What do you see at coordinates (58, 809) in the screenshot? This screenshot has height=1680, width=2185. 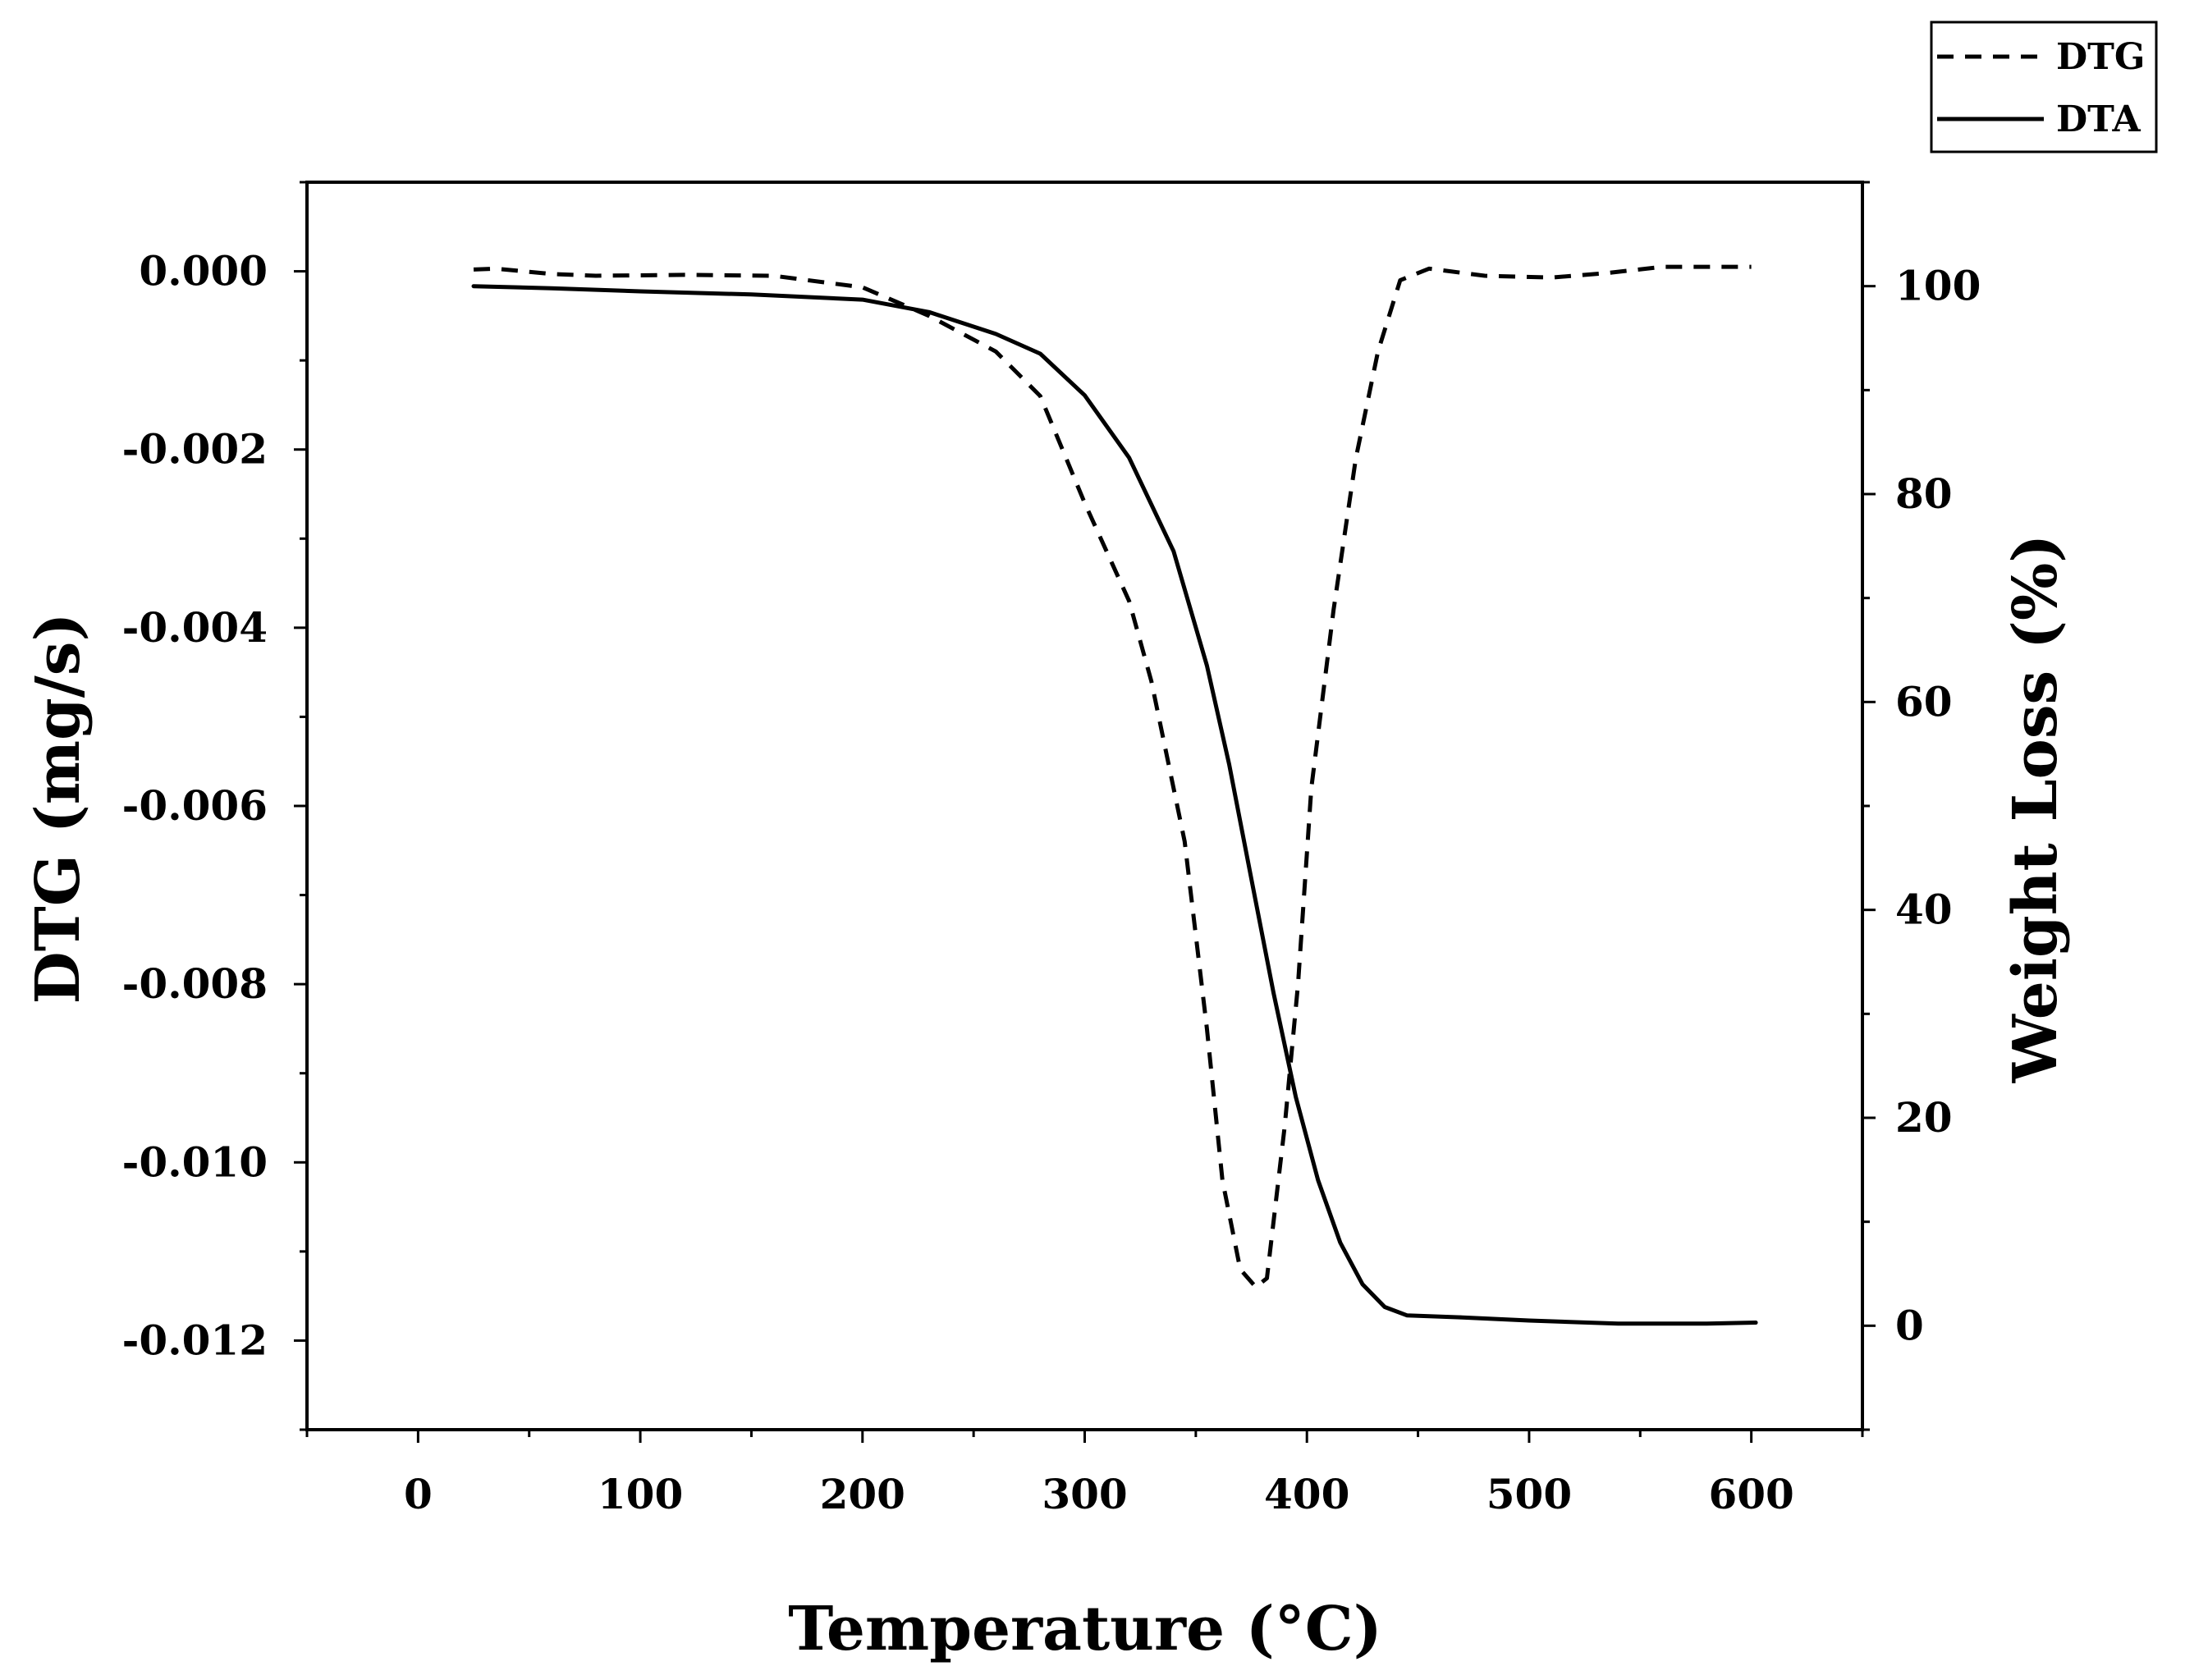 I see `y-left-axis-title: DTG (mg/s)` at bounding box center [58, 809].